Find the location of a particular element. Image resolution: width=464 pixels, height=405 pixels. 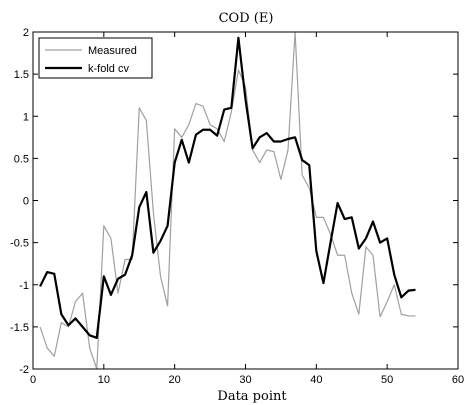

y-tick-label: 1 is located at coordinates (26, 117).